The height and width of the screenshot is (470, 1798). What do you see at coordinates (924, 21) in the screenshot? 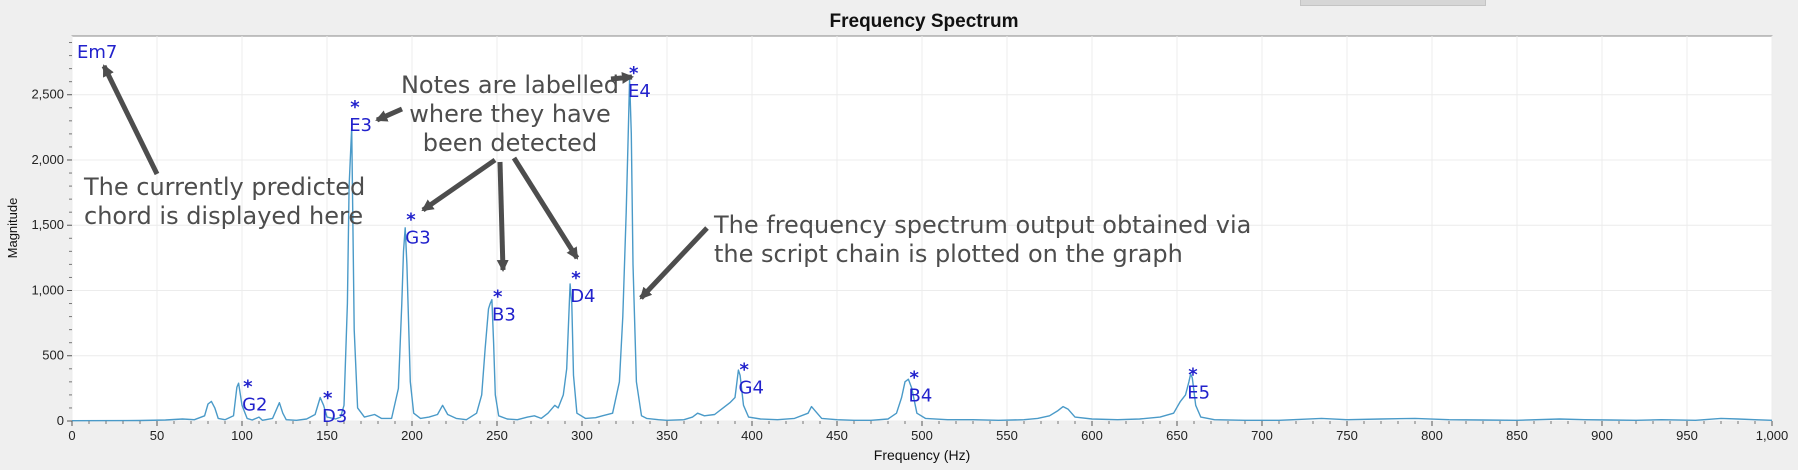
I see `chart-title: Frequency Spectrum` at bounding box center [924, 21].